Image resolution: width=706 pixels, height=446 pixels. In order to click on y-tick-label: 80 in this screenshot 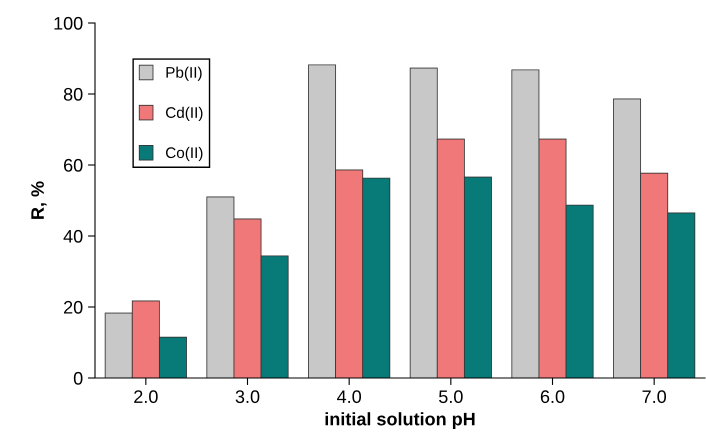, I will do `click(73, 94)`.